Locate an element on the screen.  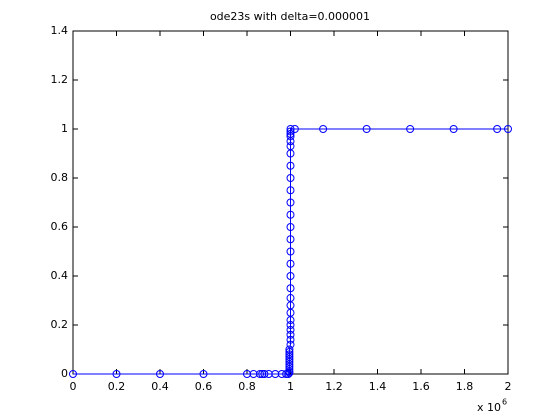
x-multiplier: x 10 is located at coordinates (489, 407).